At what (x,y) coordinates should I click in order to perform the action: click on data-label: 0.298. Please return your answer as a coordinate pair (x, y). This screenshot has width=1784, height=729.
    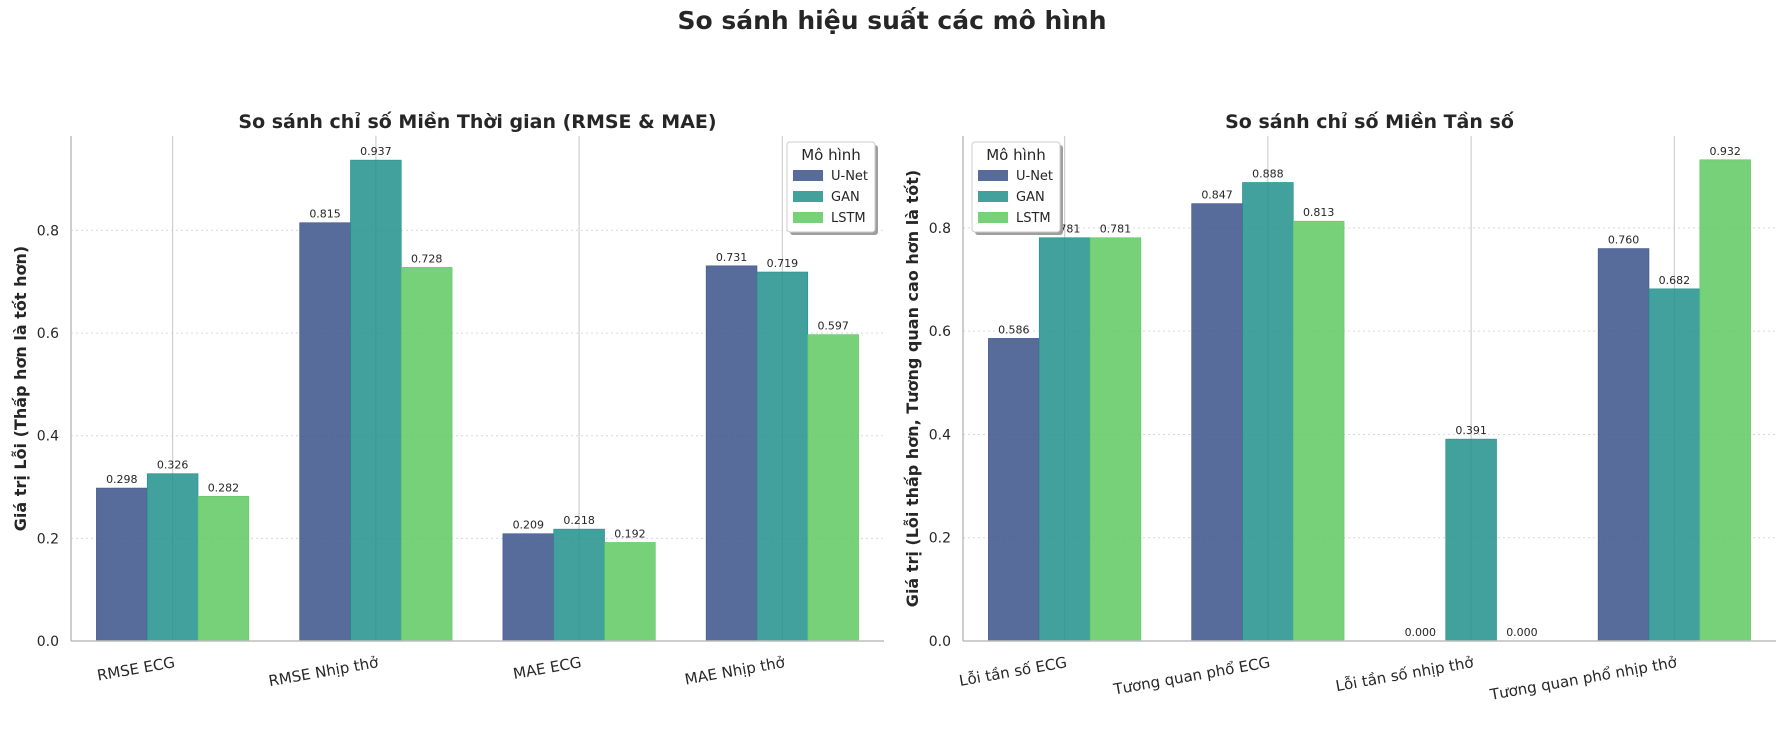
    Looking at the image, I should click on (122, 479).